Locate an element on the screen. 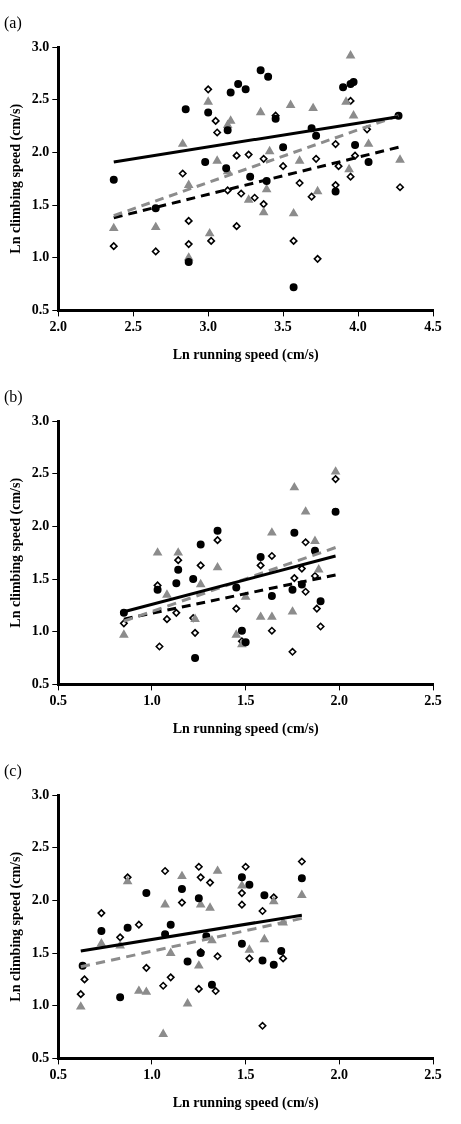 This screenshot has height=1124, width=461. chart-title: (c) is located at coordinates (13, 770).